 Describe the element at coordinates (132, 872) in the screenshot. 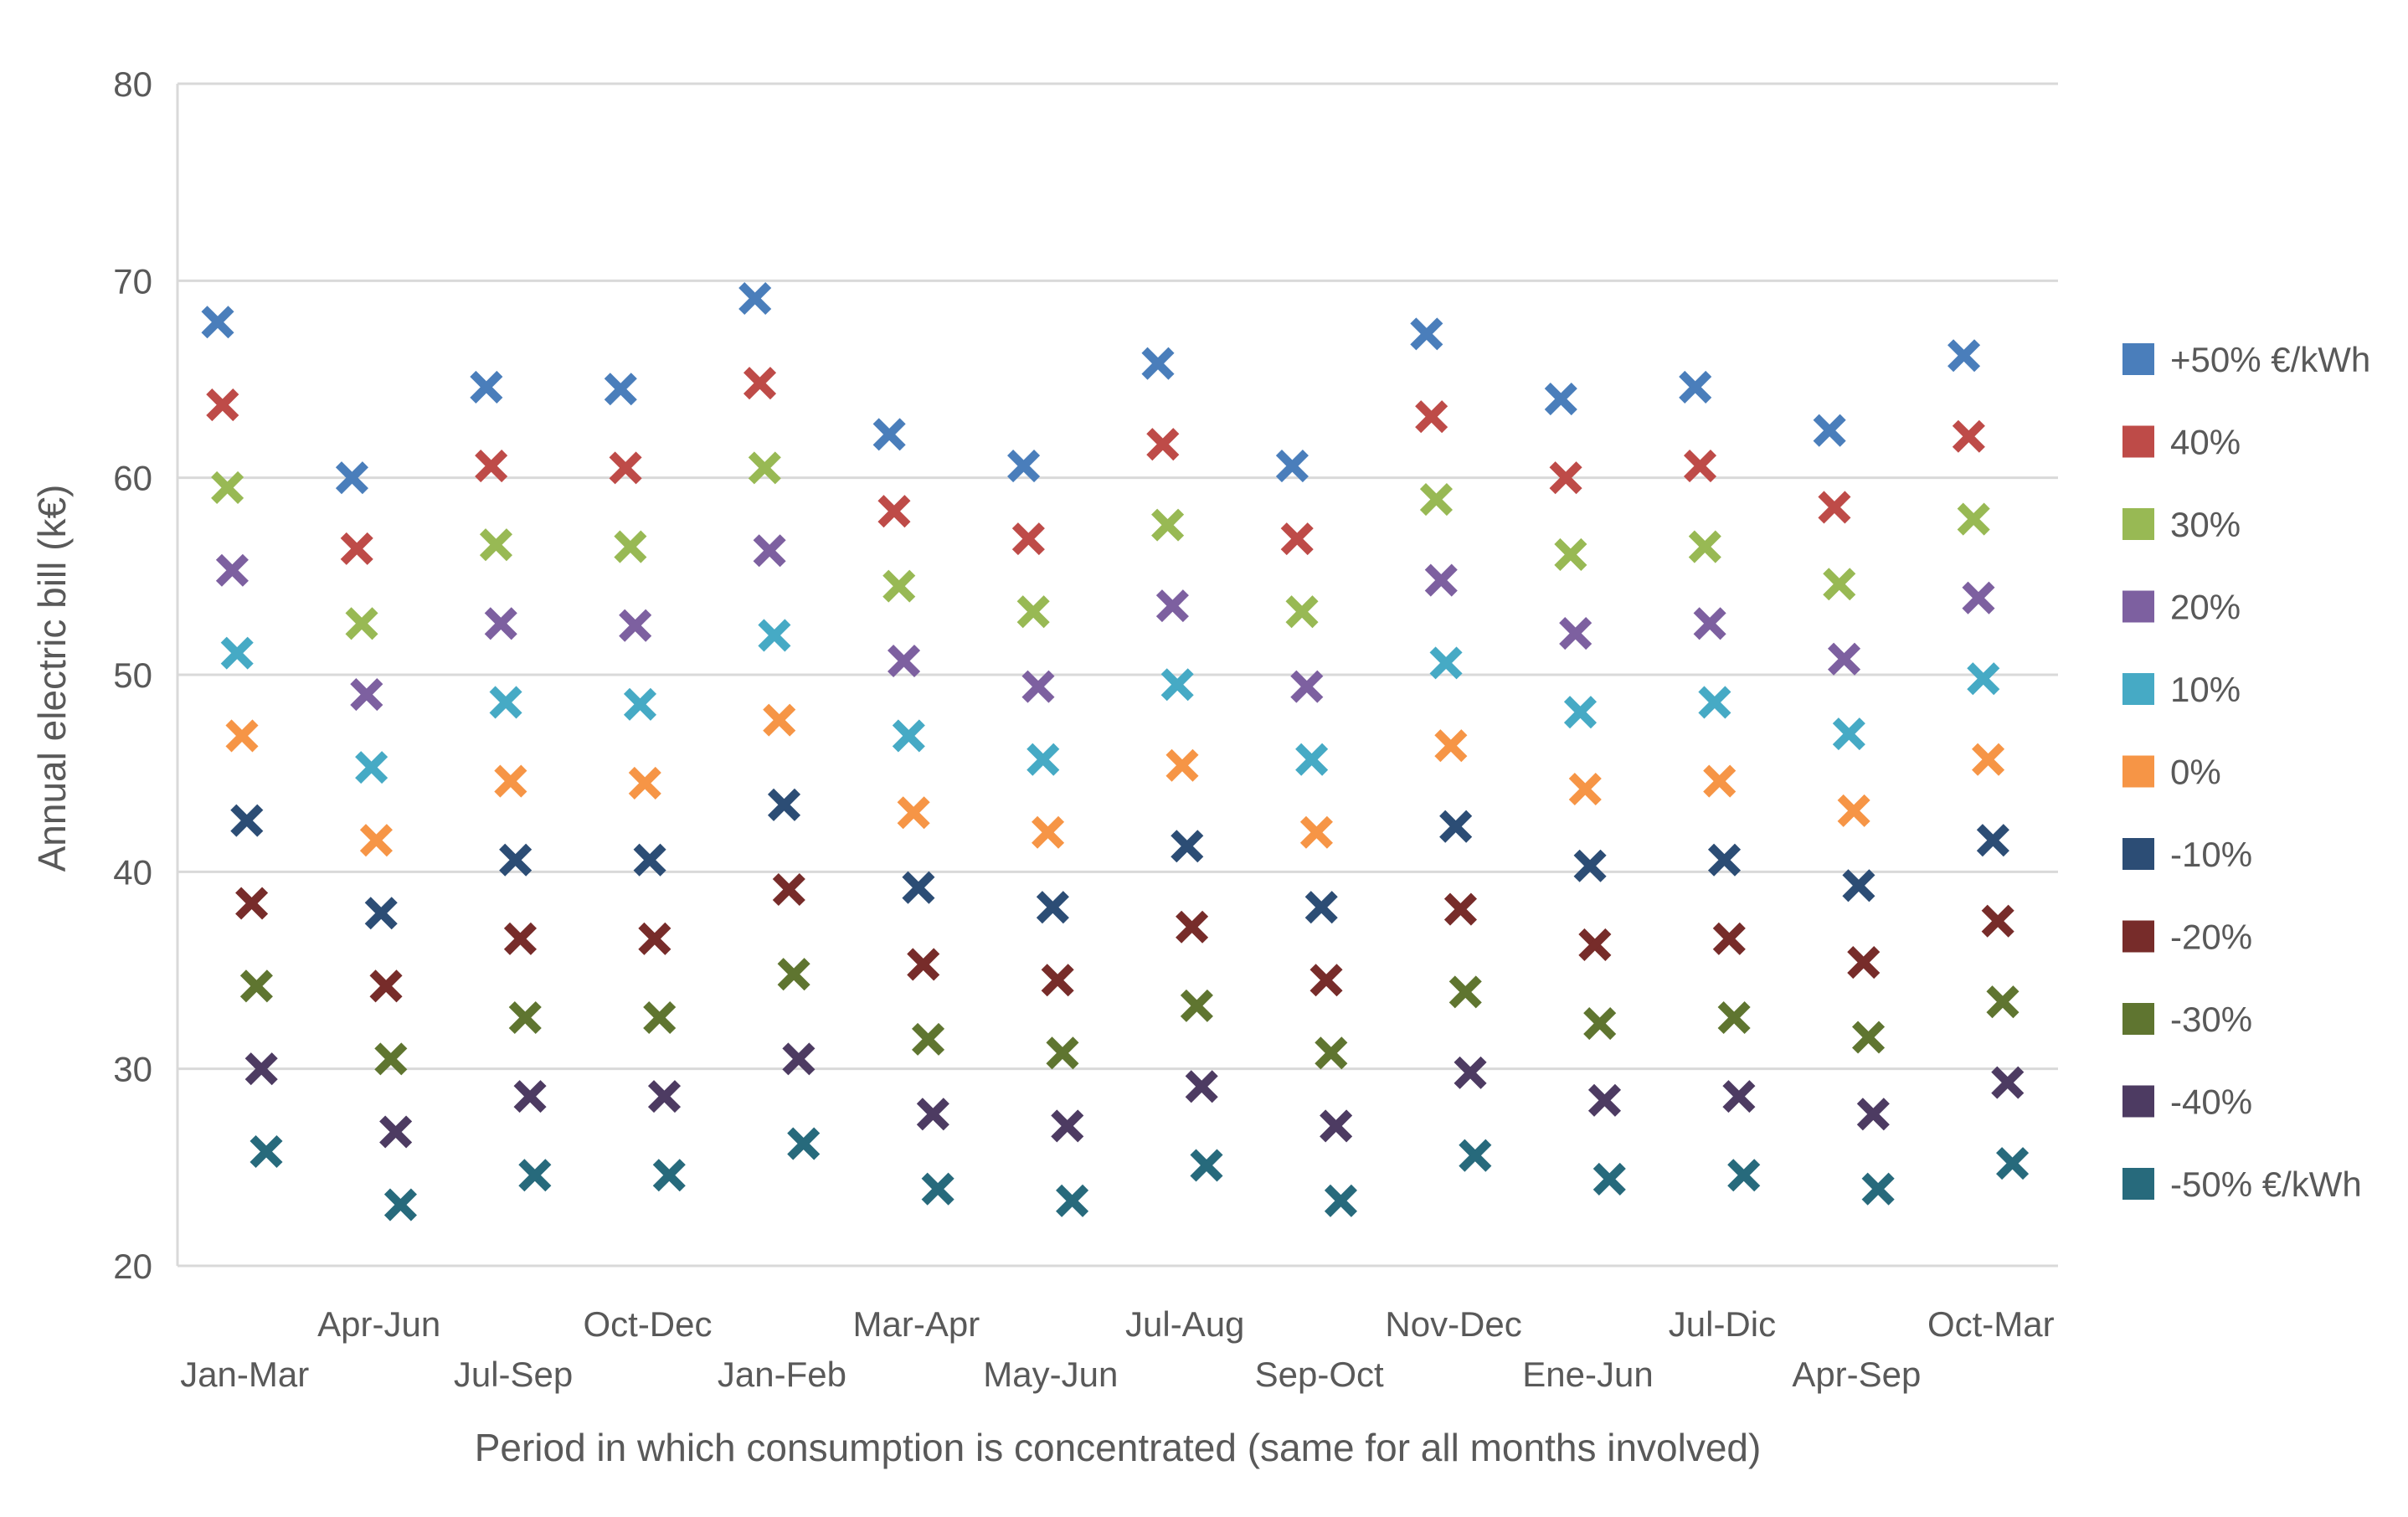

I see `y-tick-label: 40` at that location.